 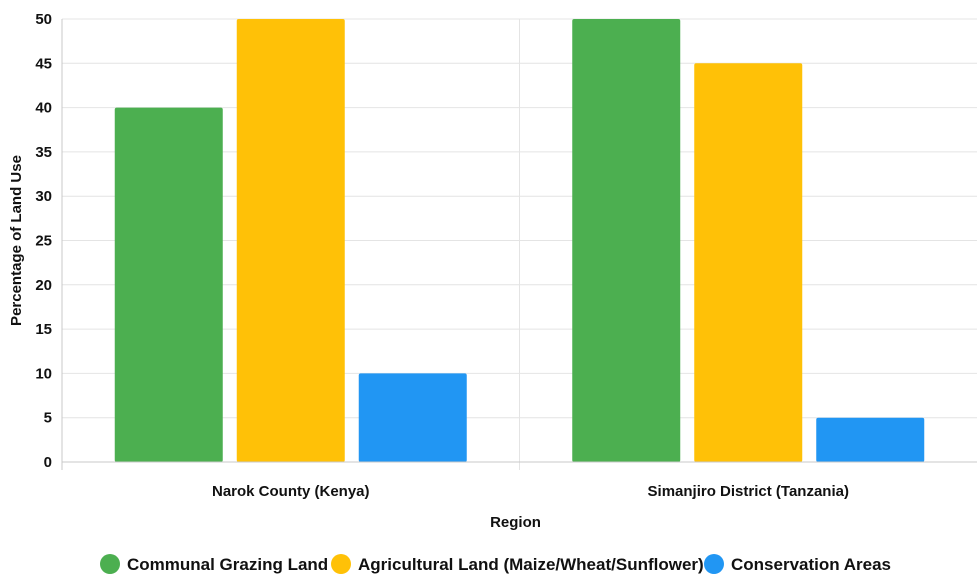 What do you see at coordinates (43, 108) in the screenshot?
I see `y-tick-label: 40` at bounding box center [43, 108].